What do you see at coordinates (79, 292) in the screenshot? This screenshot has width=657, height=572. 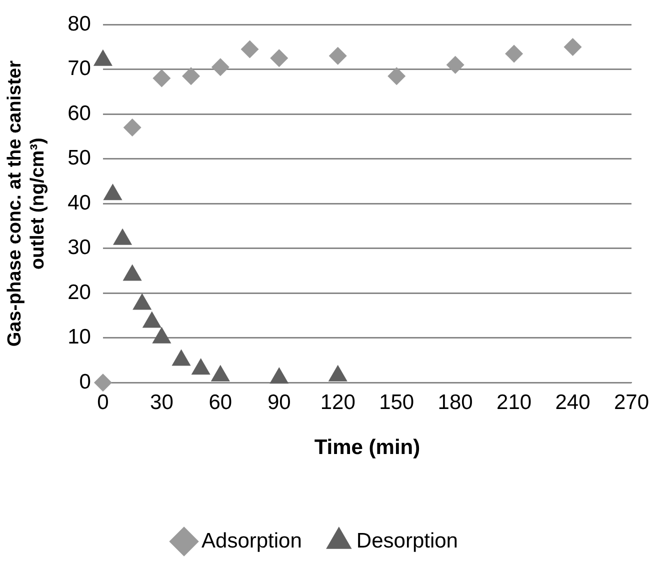 I see `y-tick-label: 20` at bounding box center [79, 292].